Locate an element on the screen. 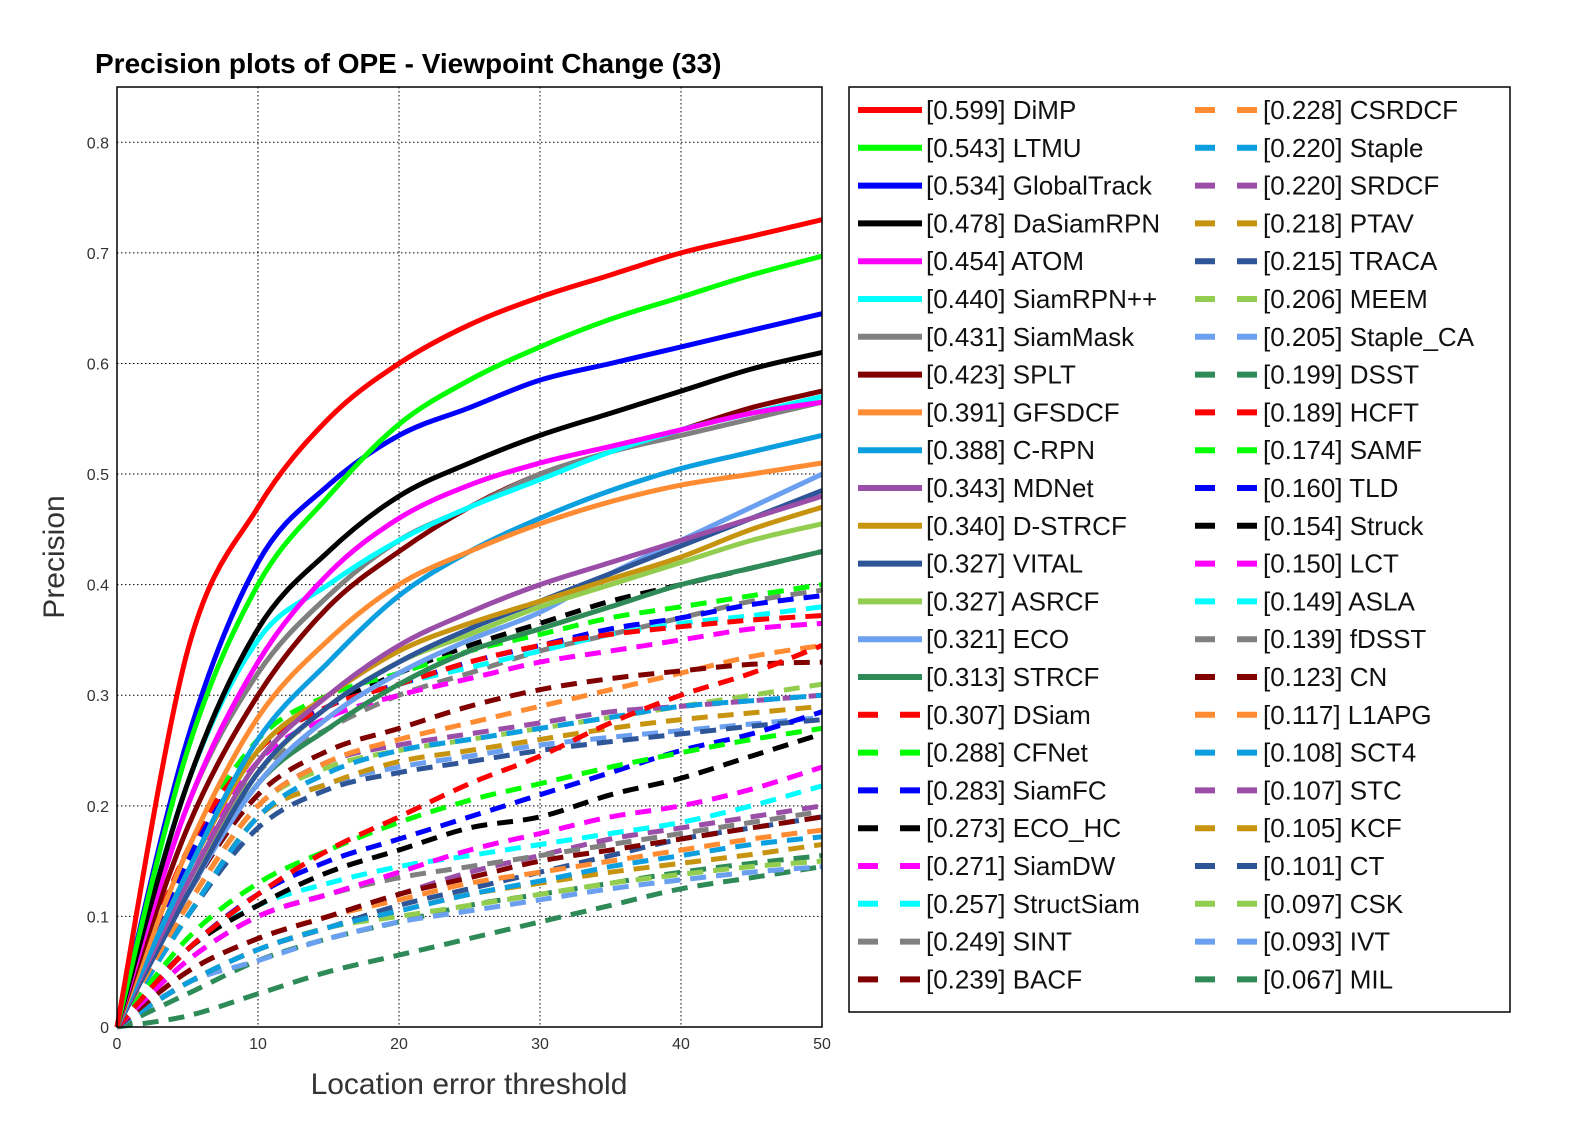 This screenshot has width=1590, height=1148. legend-label: [0.454] ATOM is located at coordinates (1005, 261).